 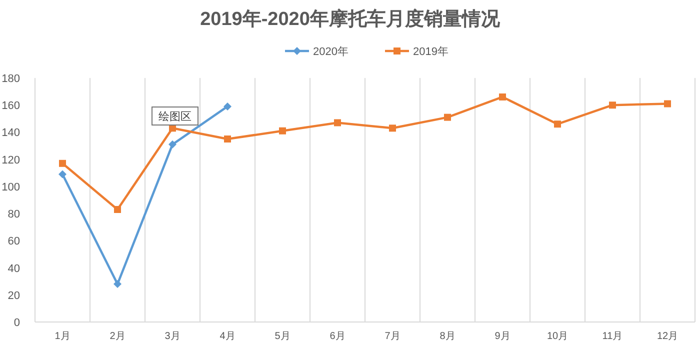 I want to click on chart-title: 2019年-2020年摩托车月度销量情况, so click(x=350, y=19).